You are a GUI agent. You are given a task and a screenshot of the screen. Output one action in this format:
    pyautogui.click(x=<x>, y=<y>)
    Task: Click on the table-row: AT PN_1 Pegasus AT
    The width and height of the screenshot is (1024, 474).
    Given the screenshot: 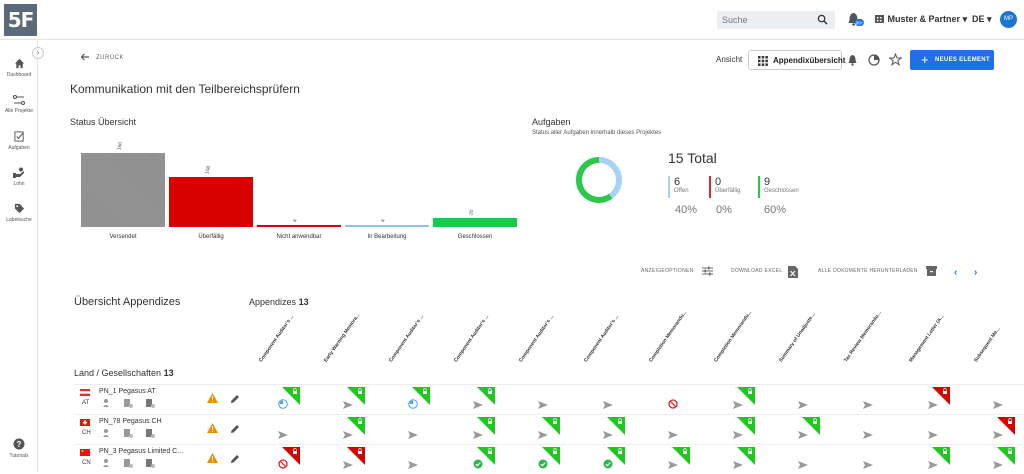 What is the action you would take?
    pyautogui.click(x=549, y=399)
    